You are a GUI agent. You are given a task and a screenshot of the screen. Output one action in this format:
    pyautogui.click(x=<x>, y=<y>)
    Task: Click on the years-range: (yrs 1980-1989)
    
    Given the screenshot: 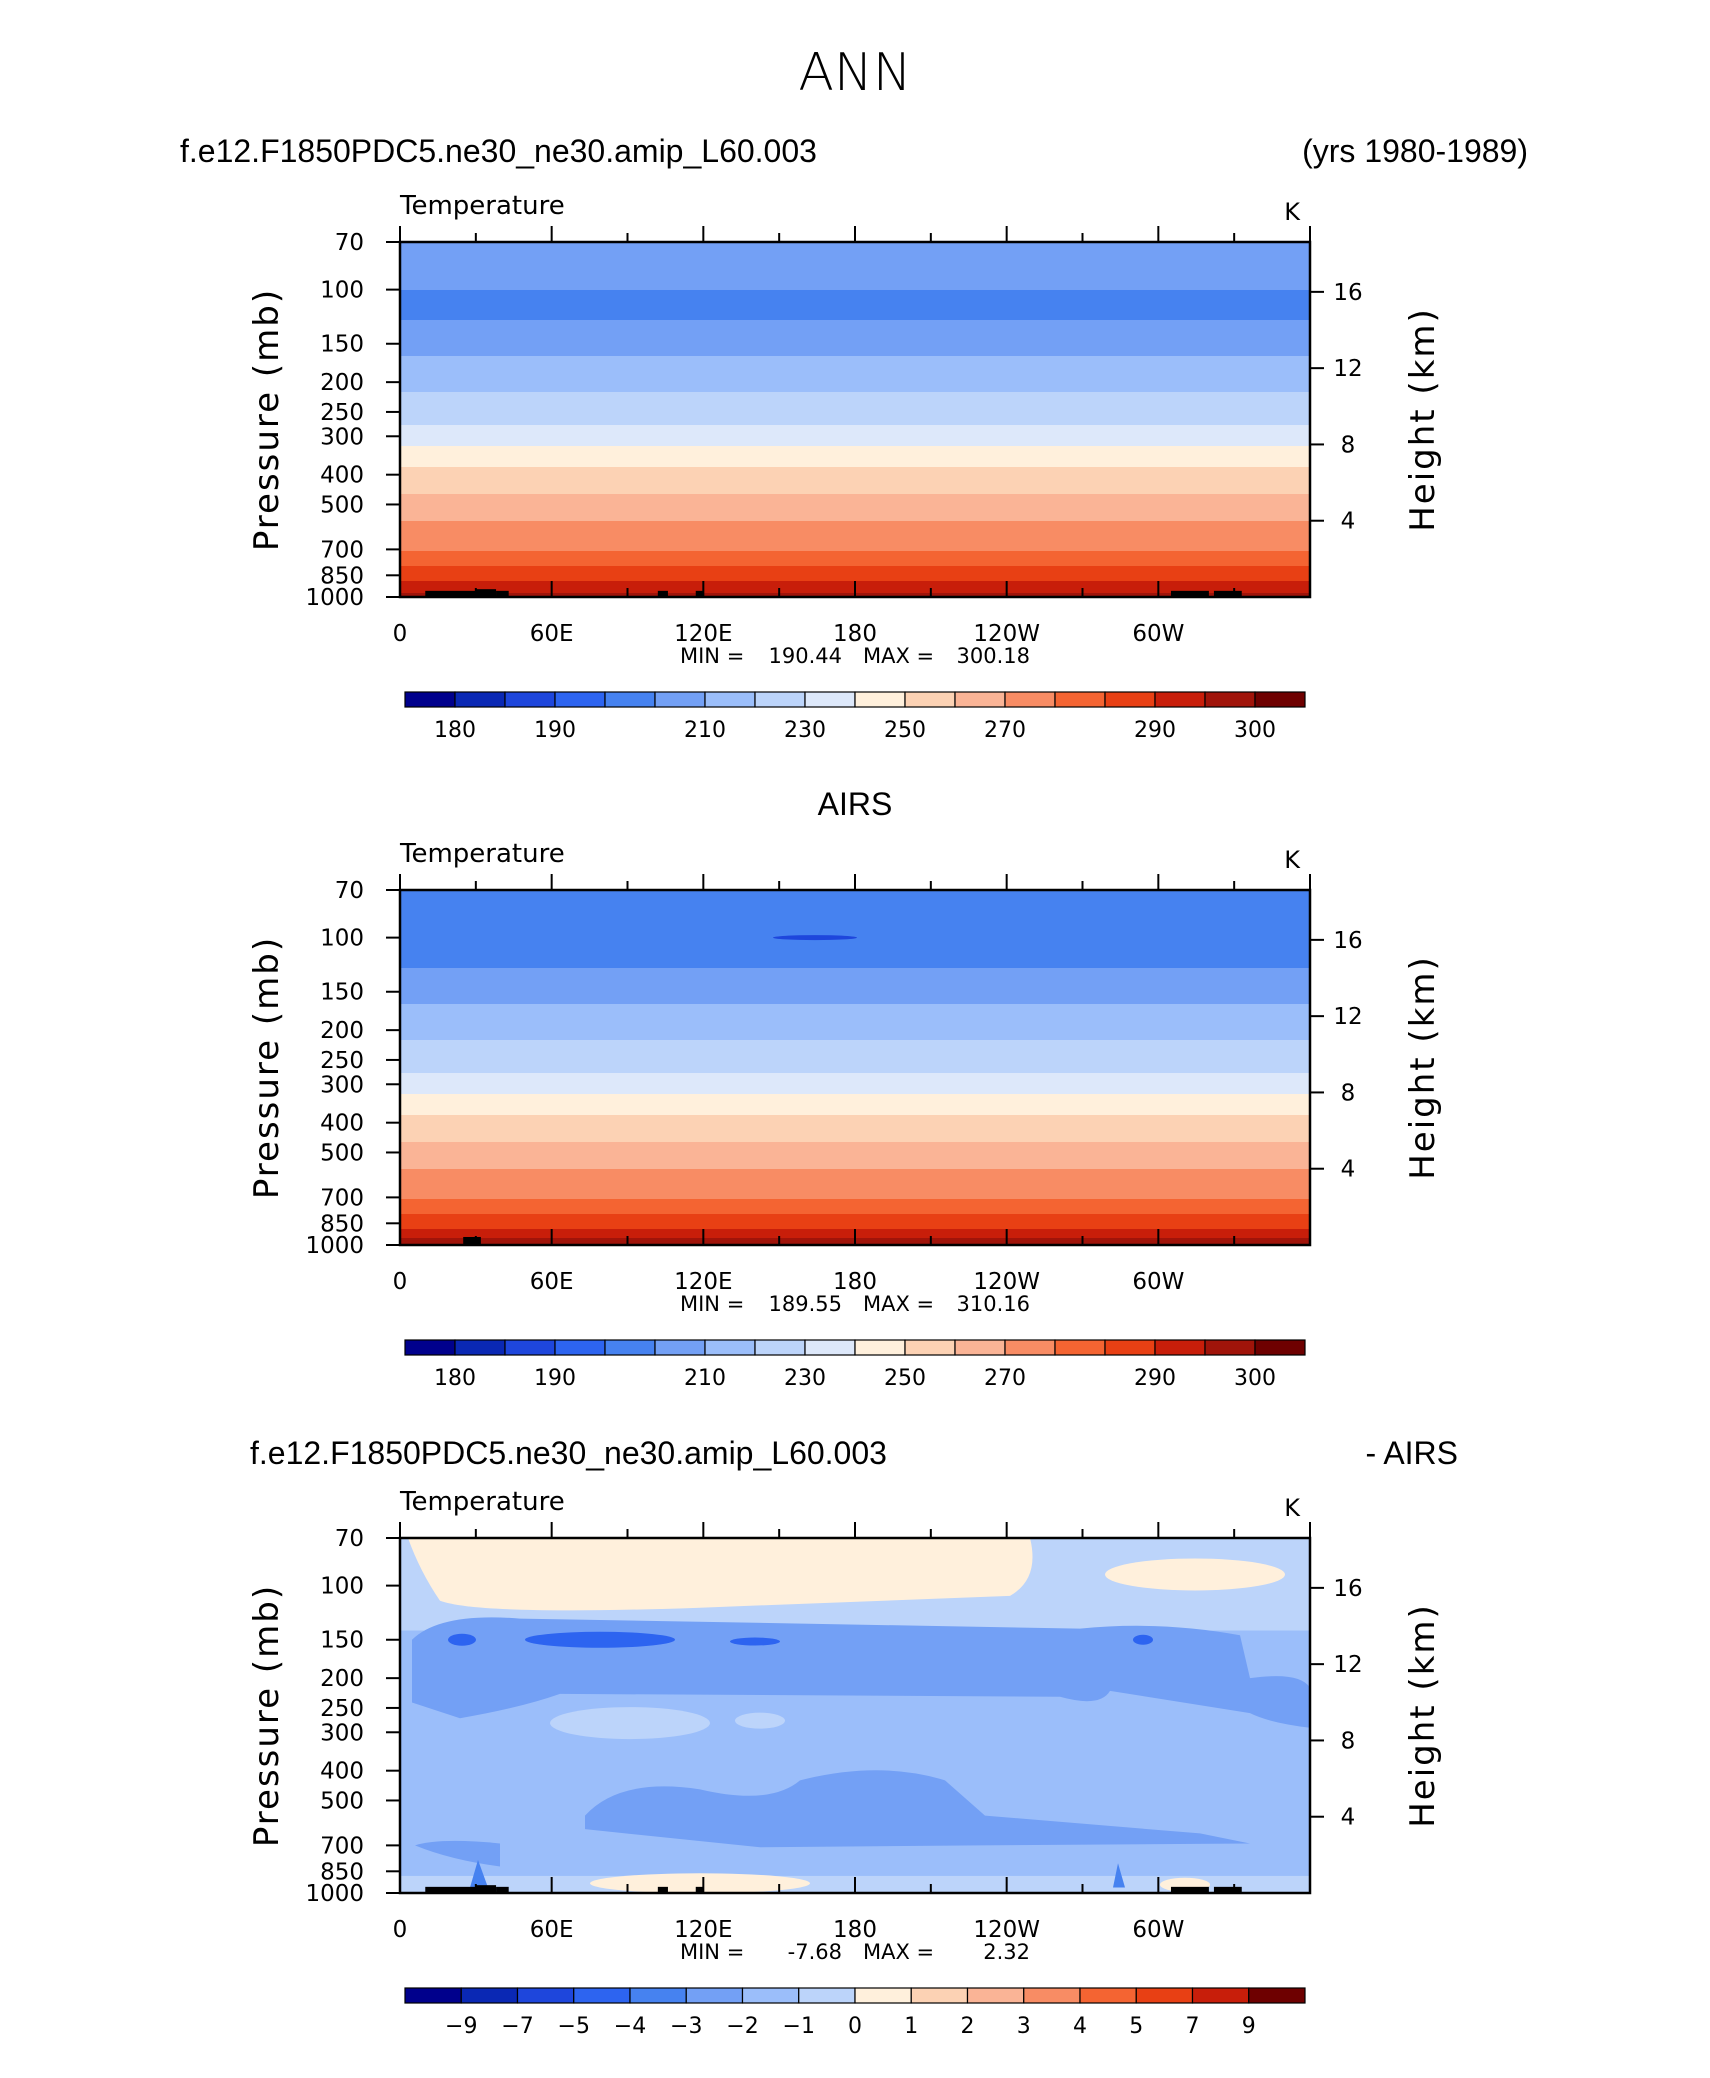 What is the action you would take?
    pyautogui.click(x=1415, y=151)
    